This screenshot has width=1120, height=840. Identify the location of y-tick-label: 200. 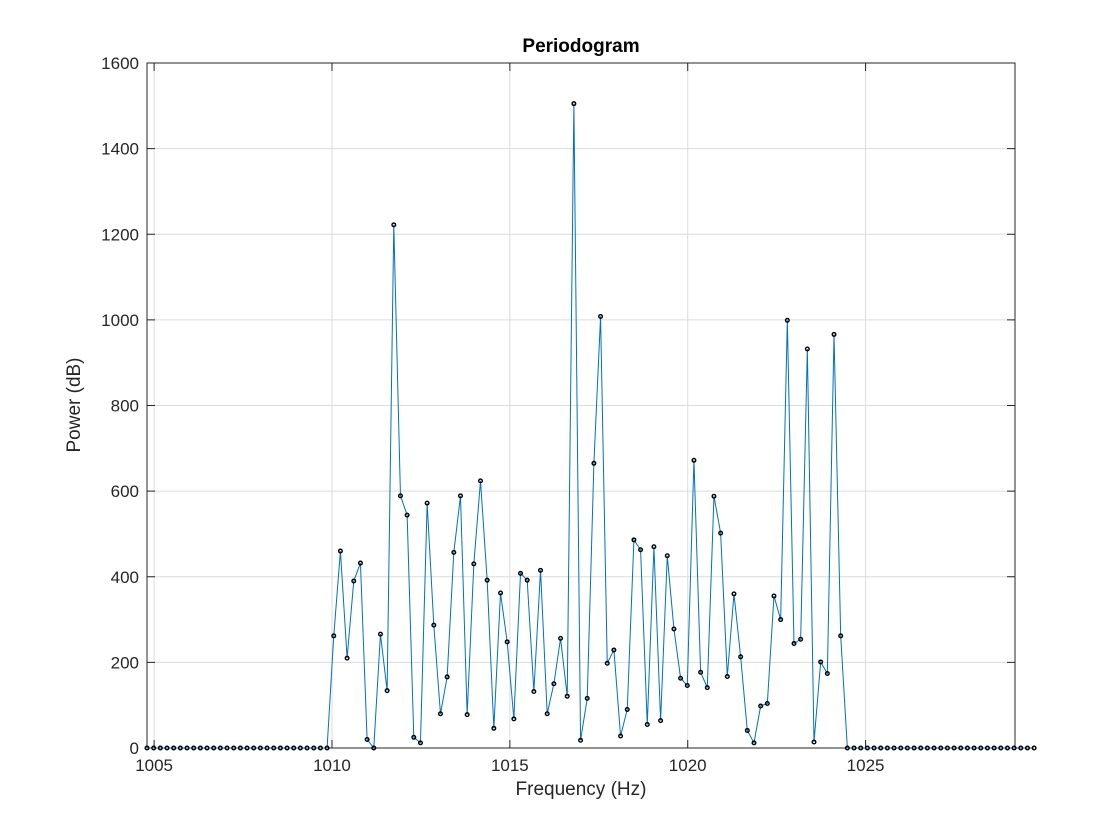
(125, 662).